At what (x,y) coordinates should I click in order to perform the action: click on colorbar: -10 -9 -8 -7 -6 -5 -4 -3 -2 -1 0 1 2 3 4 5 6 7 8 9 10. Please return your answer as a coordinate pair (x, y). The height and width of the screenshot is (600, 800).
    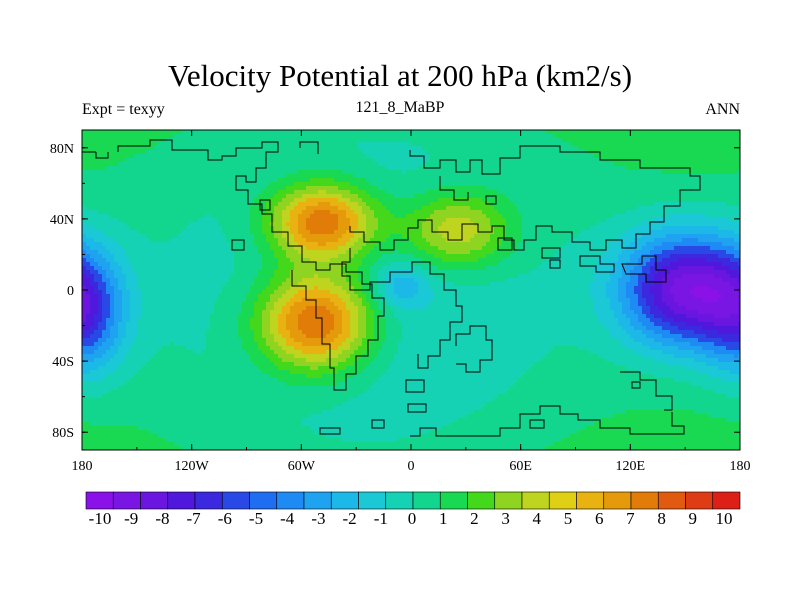
    Looking at the image, I should click on (413, 509).